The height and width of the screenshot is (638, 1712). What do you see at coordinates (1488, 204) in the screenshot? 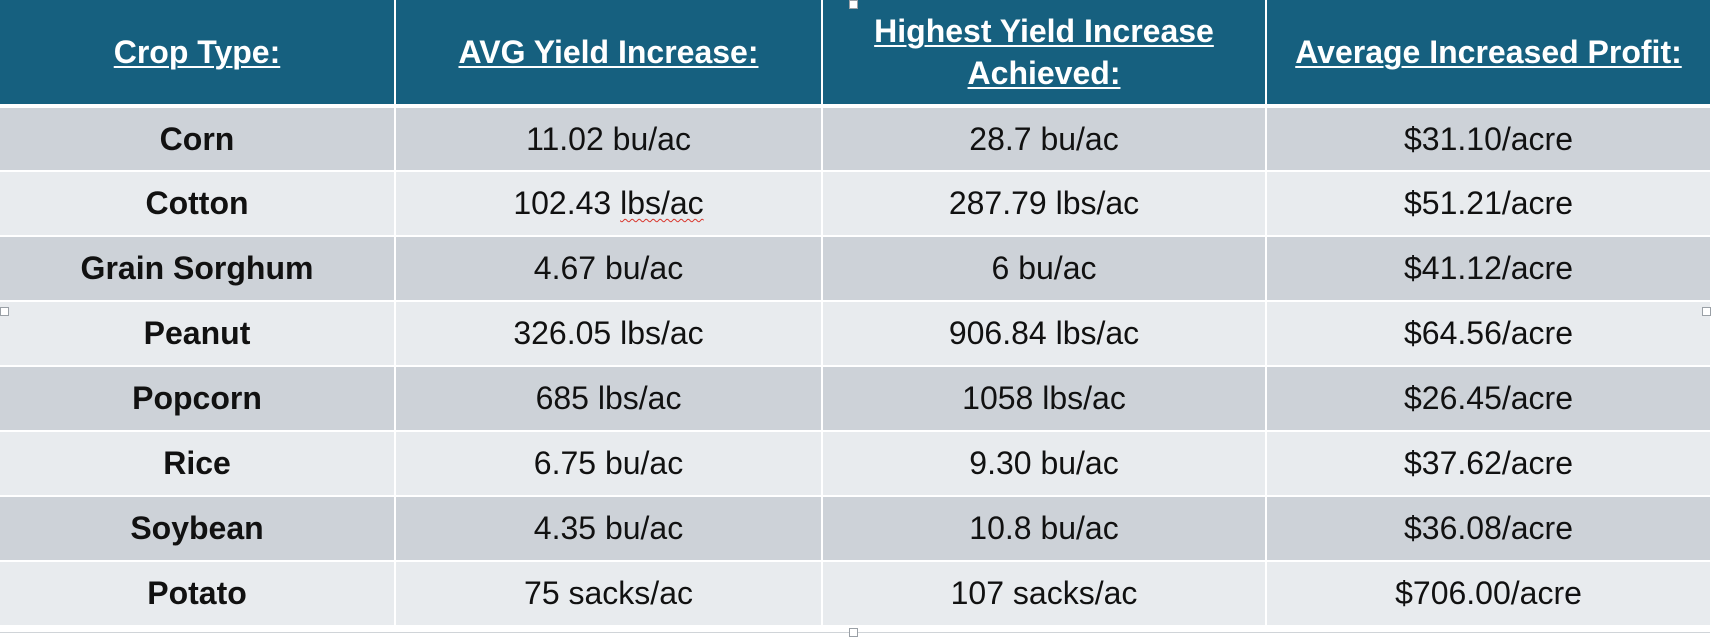
I see `cell-profit: $51.21/acre` at bounding box center [1488, 204].